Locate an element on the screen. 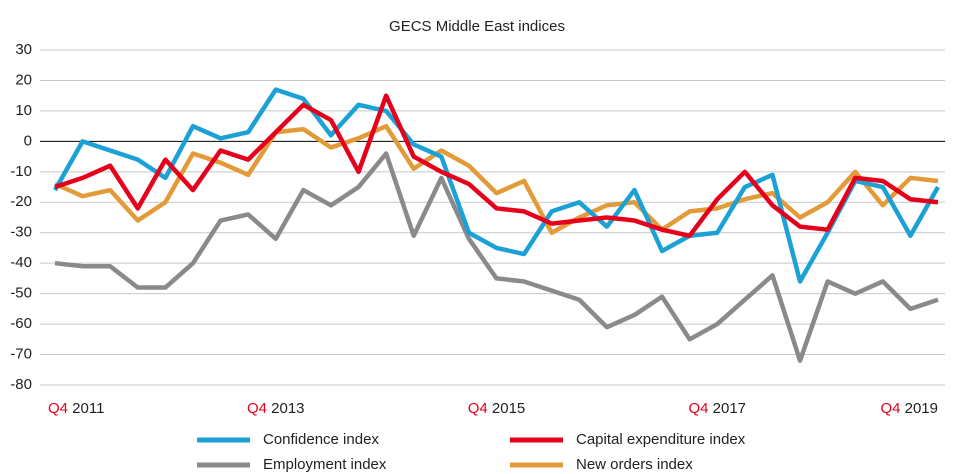 This screenshot has width=955, height=474. y-tick-label: -60 is located at coordinates (21, 323).